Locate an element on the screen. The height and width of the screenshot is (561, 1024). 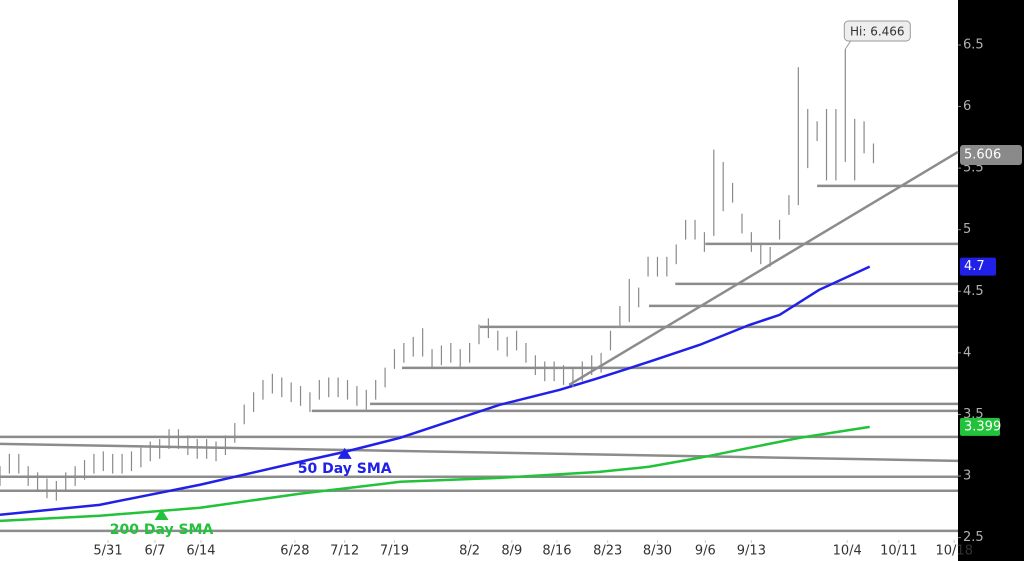
x-tick-label: 8/16 is located at coordinates (556, 551).